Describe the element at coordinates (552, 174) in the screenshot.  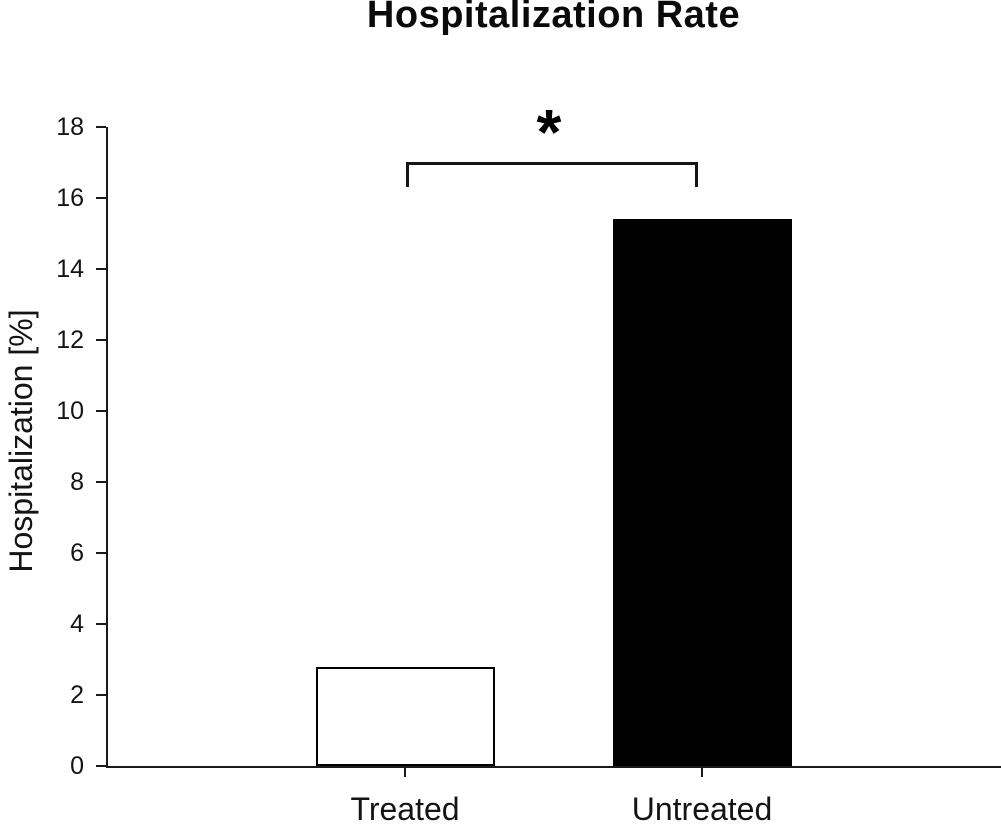
I see `significance-bracket` at that location.